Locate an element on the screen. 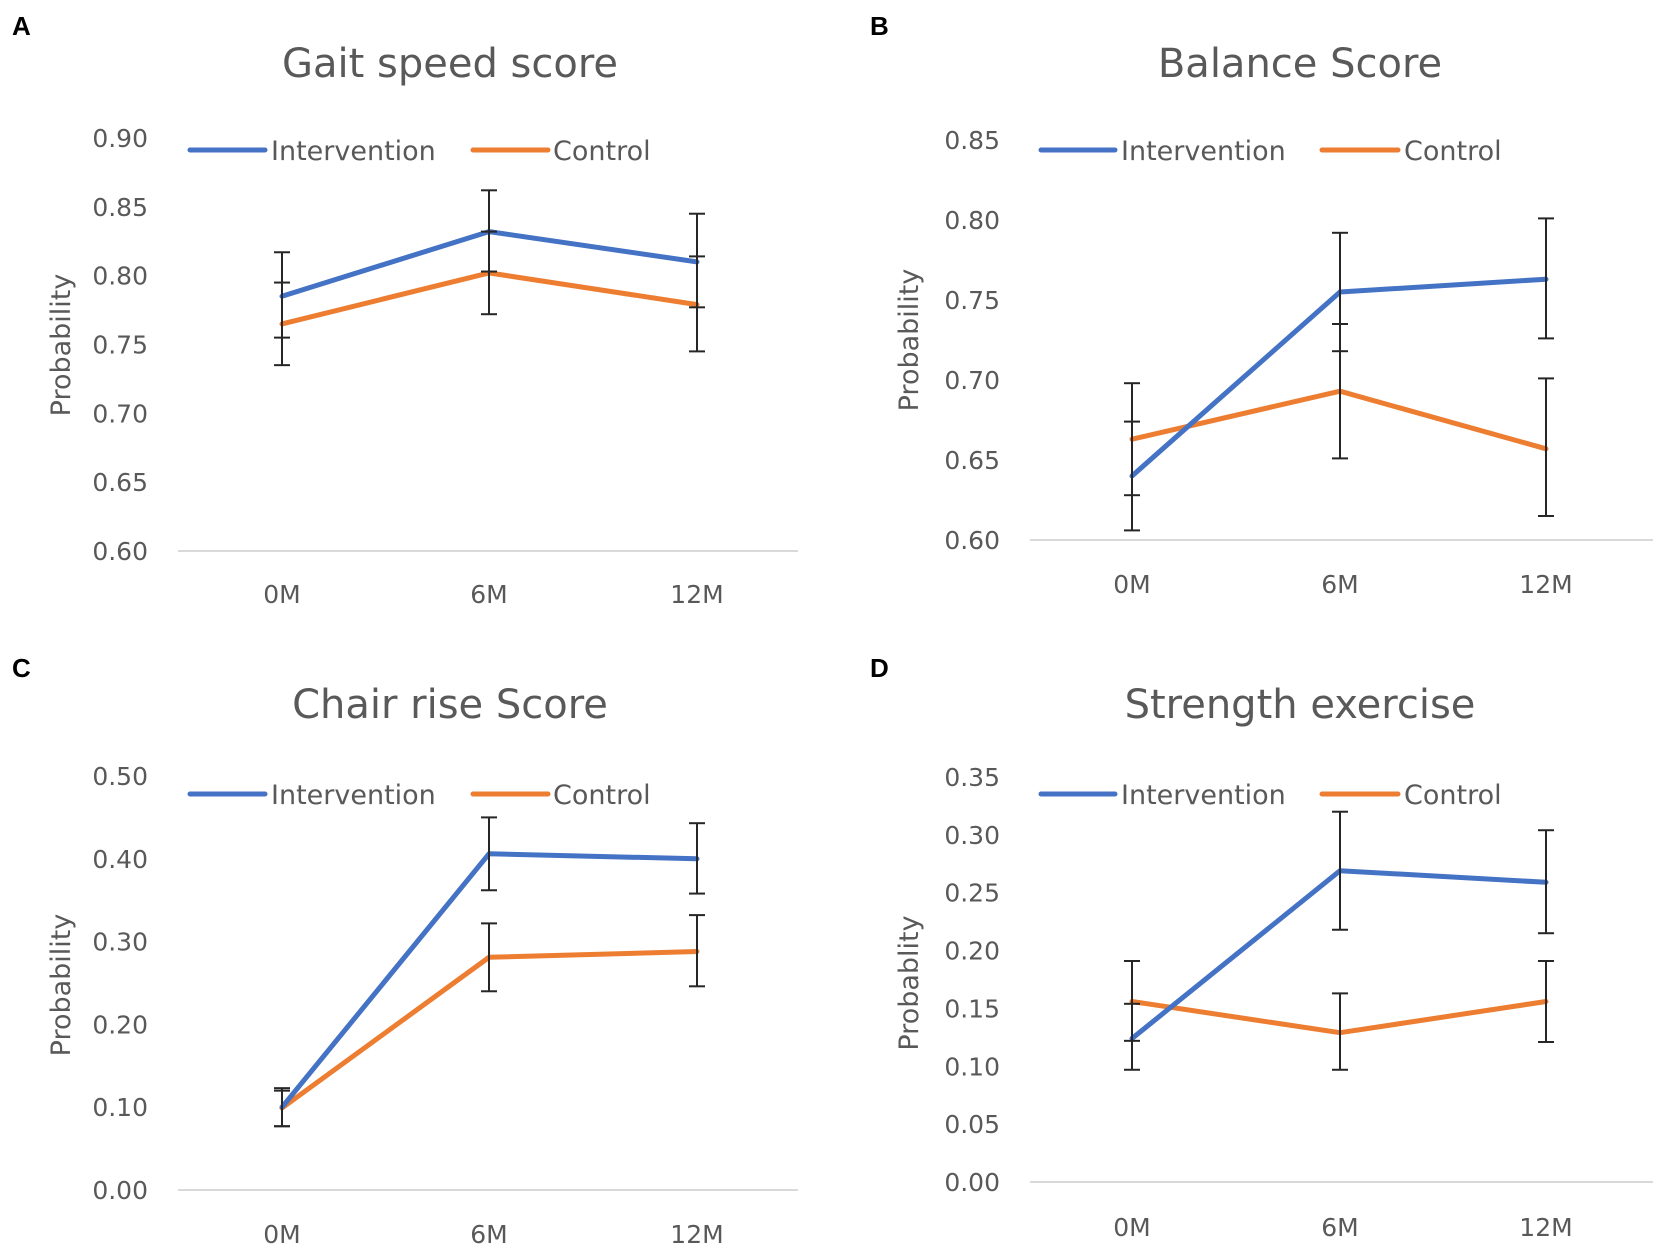 This screenshot has height=1249, width=1654. panel-letter: D is located at coordinates (879, 668).